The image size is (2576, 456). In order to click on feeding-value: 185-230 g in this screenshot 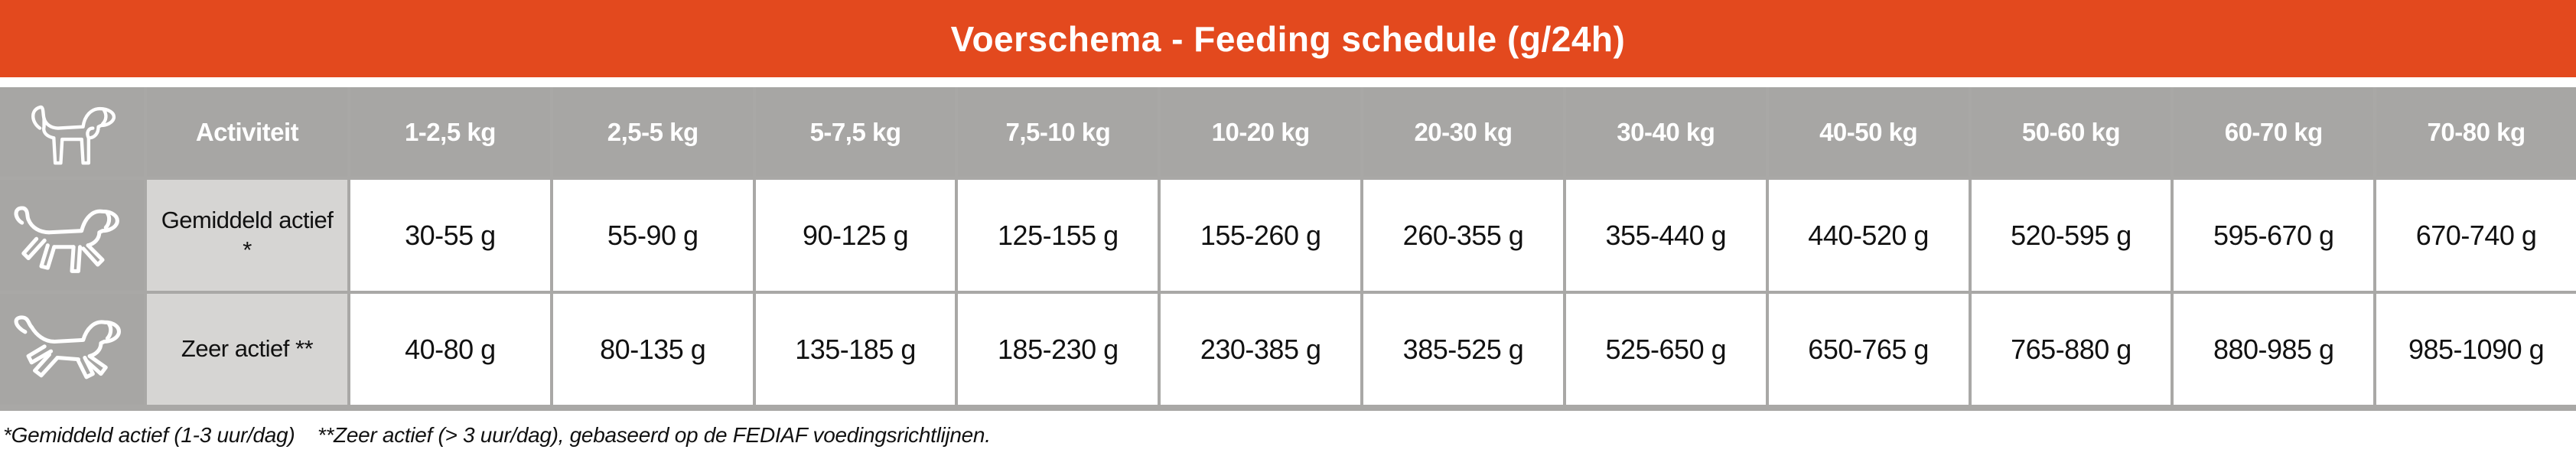, I will do `click(1058, 349)`.